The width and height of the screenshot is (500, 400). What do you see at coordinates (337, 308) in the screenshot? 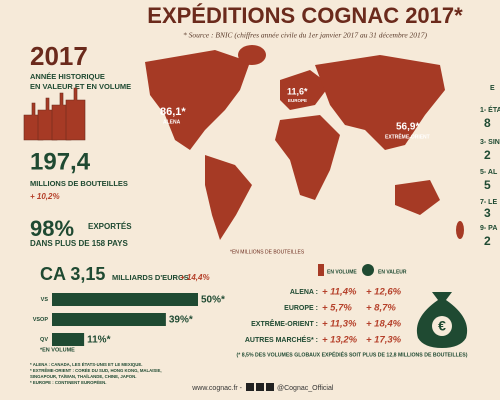
I see `growth-value: + 5,7%` at bounding box center [337, 308].